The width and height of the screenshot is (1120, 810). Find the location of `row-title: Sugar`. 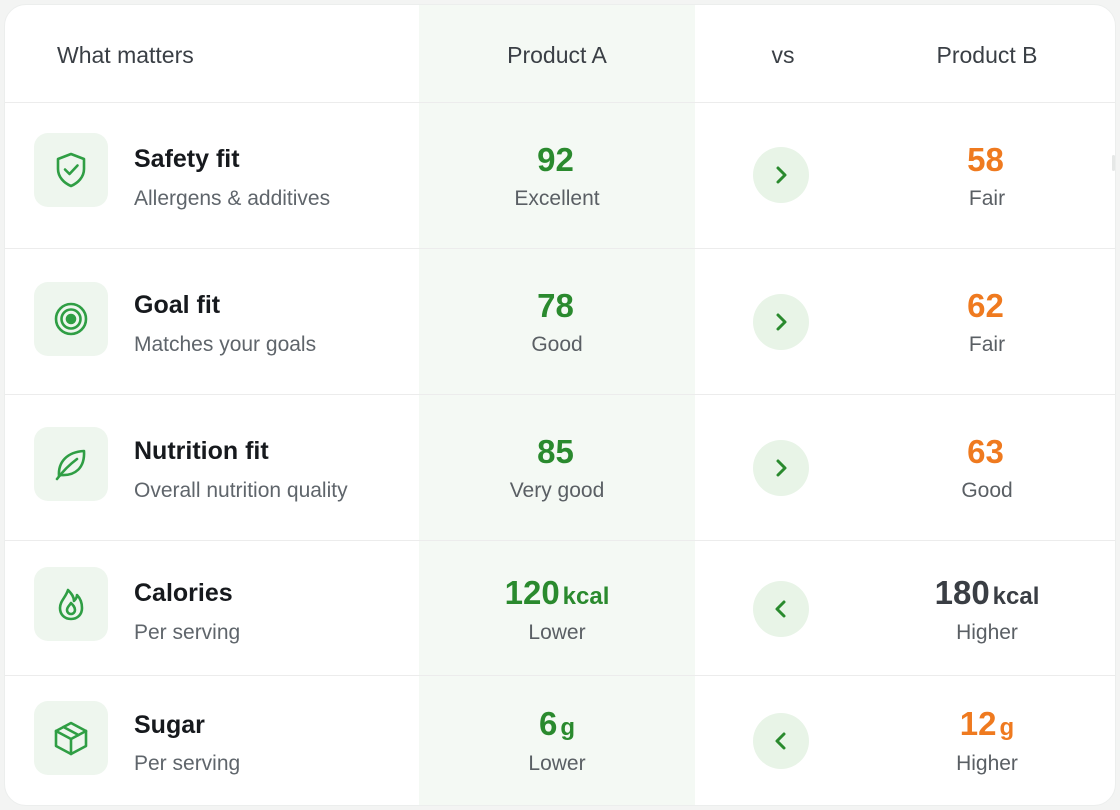

row-title: Sugar is located at coordinates (169, 725).